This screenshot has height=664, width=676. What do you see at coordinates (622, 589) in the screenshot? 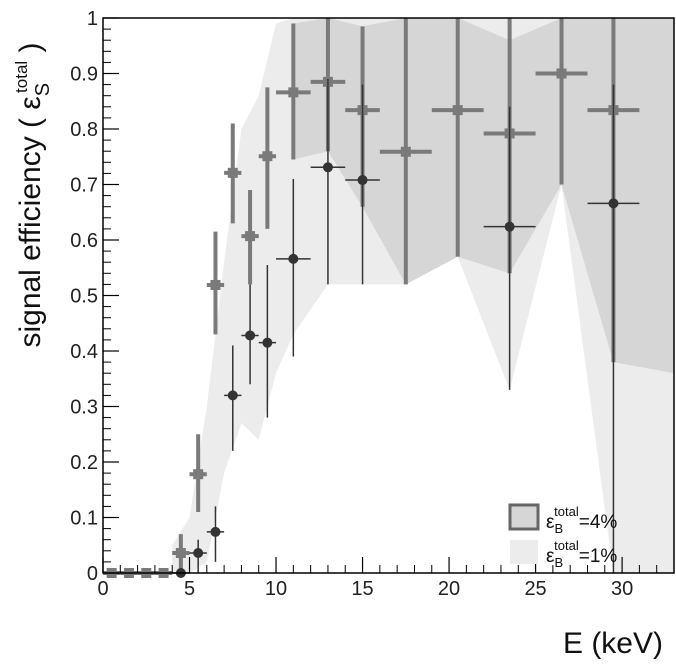
I see `x-tick-label: 30` at bounding box center [622, 589].